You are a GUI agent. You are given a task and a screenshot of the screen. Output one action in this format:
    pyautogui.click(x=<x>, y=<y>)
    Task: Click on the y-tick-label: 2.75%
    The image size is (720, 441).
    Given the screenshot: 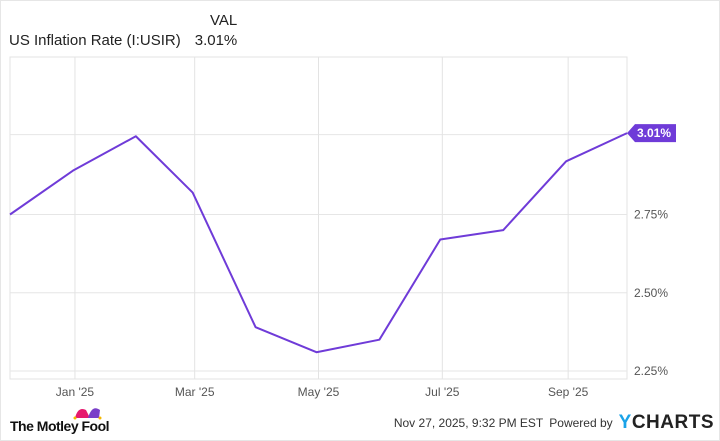 What is the action you would take?
    pyautogui.click(x=651, y=215)
    